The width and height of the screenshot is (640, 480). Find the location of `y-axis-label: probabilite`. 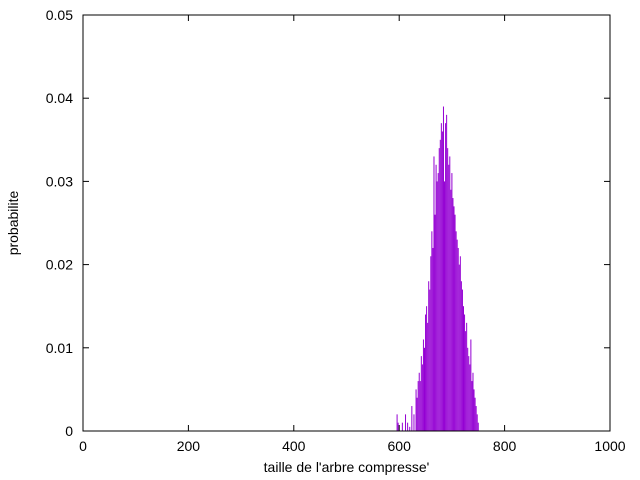

y-axis-label: probabilite is located at coordinates (13, 222).